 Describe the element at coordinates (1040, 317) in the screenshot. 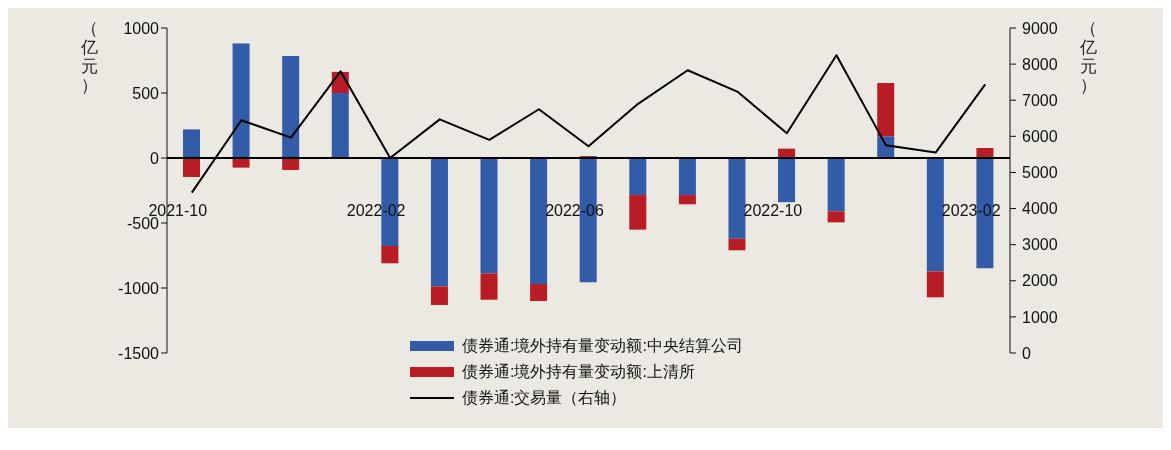

I see `y2-tick-label: 1000` at that location.